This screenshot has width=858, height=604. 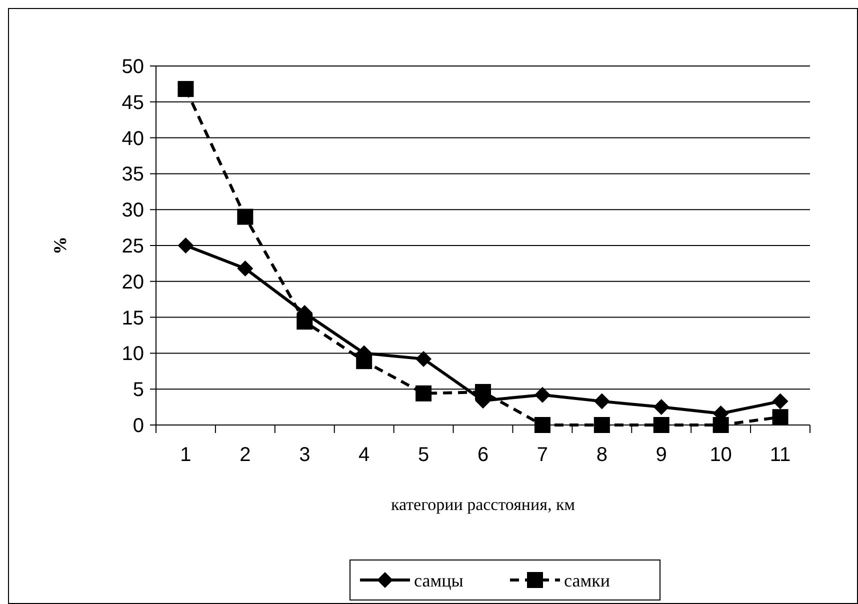 What do you see at coordinates (133, 139) in the screenshot?
I see `y-tick-label: 40` at bounding box center [133, 139].